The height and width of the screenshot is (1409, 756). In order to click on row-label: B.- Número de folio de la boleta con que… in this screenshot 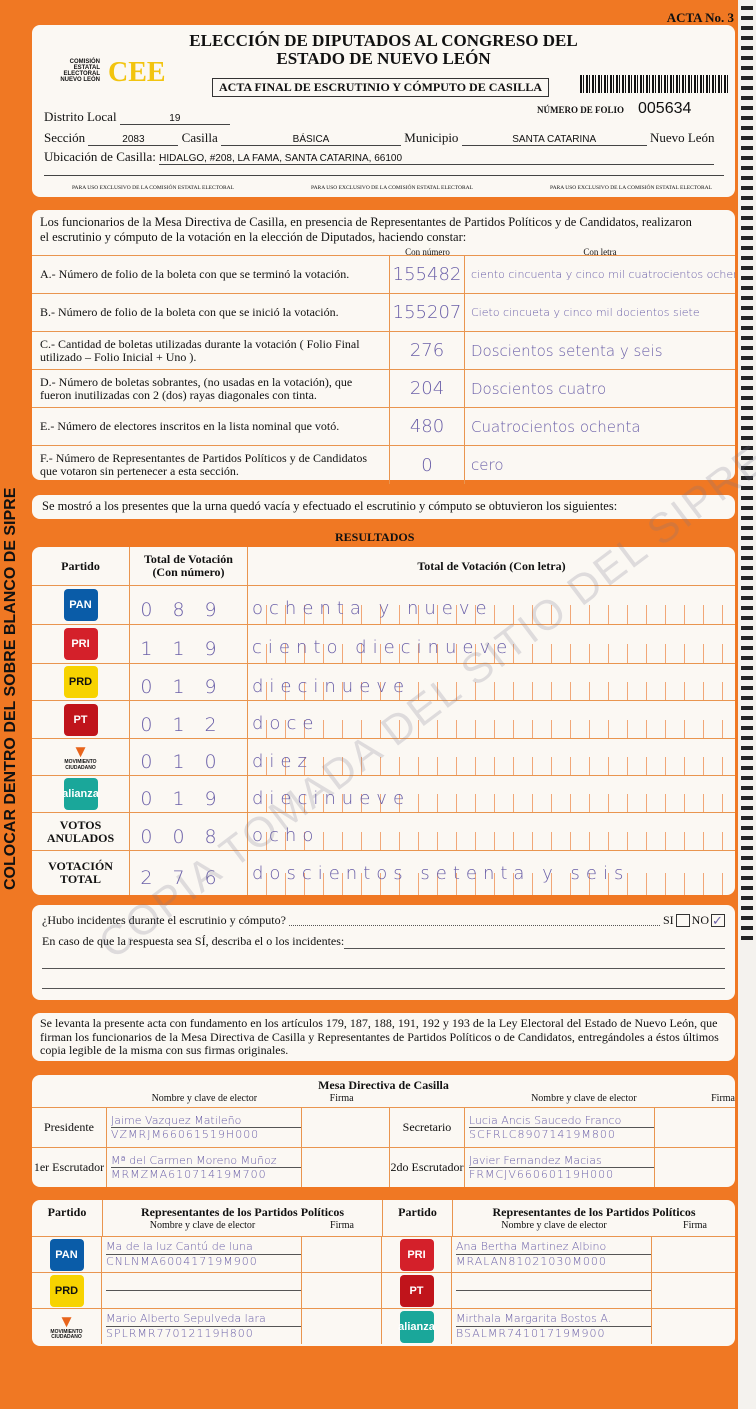, I will do `click(211, 312)`.